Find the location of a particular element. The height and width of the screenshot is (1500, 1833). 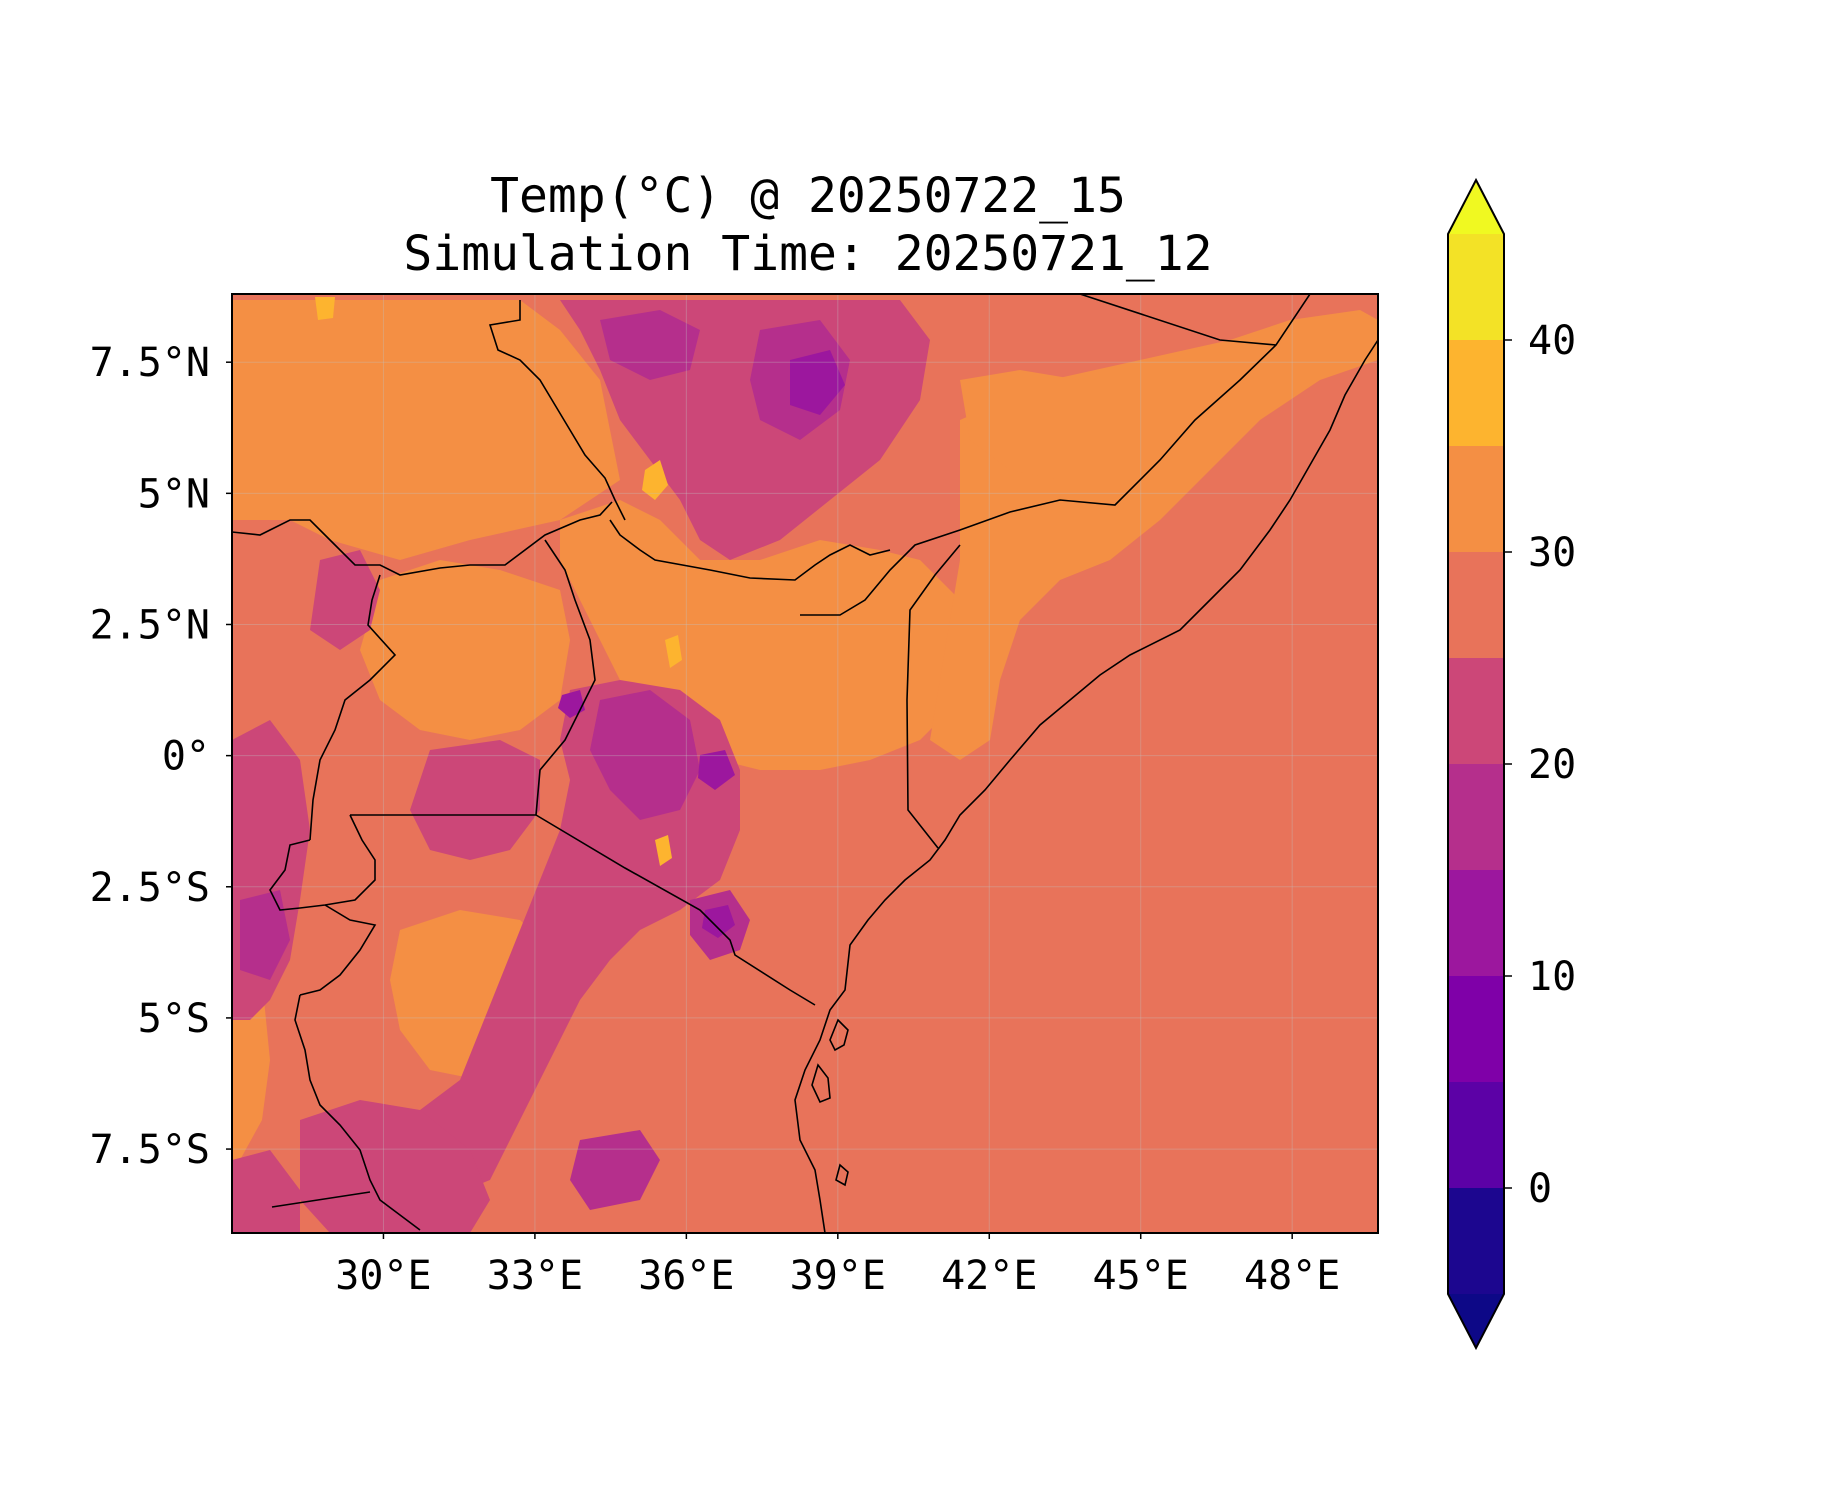

lon-tick-label: 36°E is located at coordinates (686, 1276).